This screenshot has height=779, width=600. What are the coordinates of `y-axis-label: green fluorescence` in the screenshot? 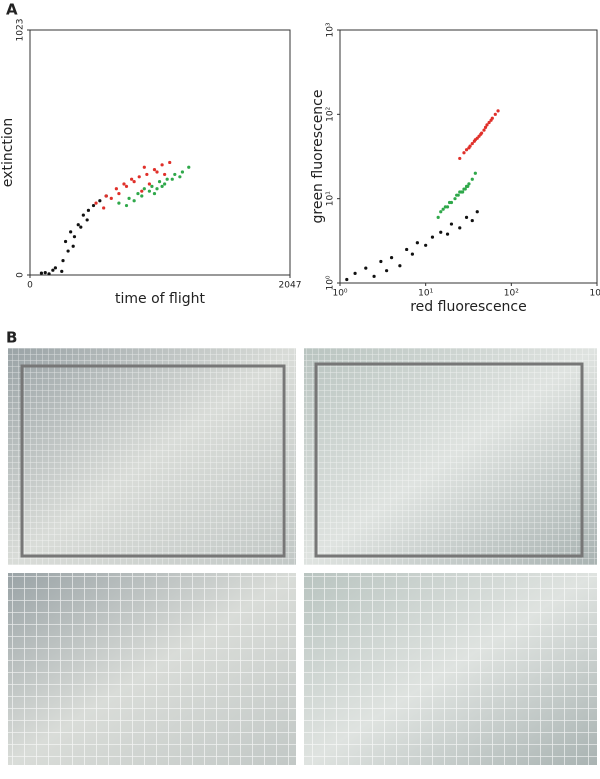 It's located at (318, 157).